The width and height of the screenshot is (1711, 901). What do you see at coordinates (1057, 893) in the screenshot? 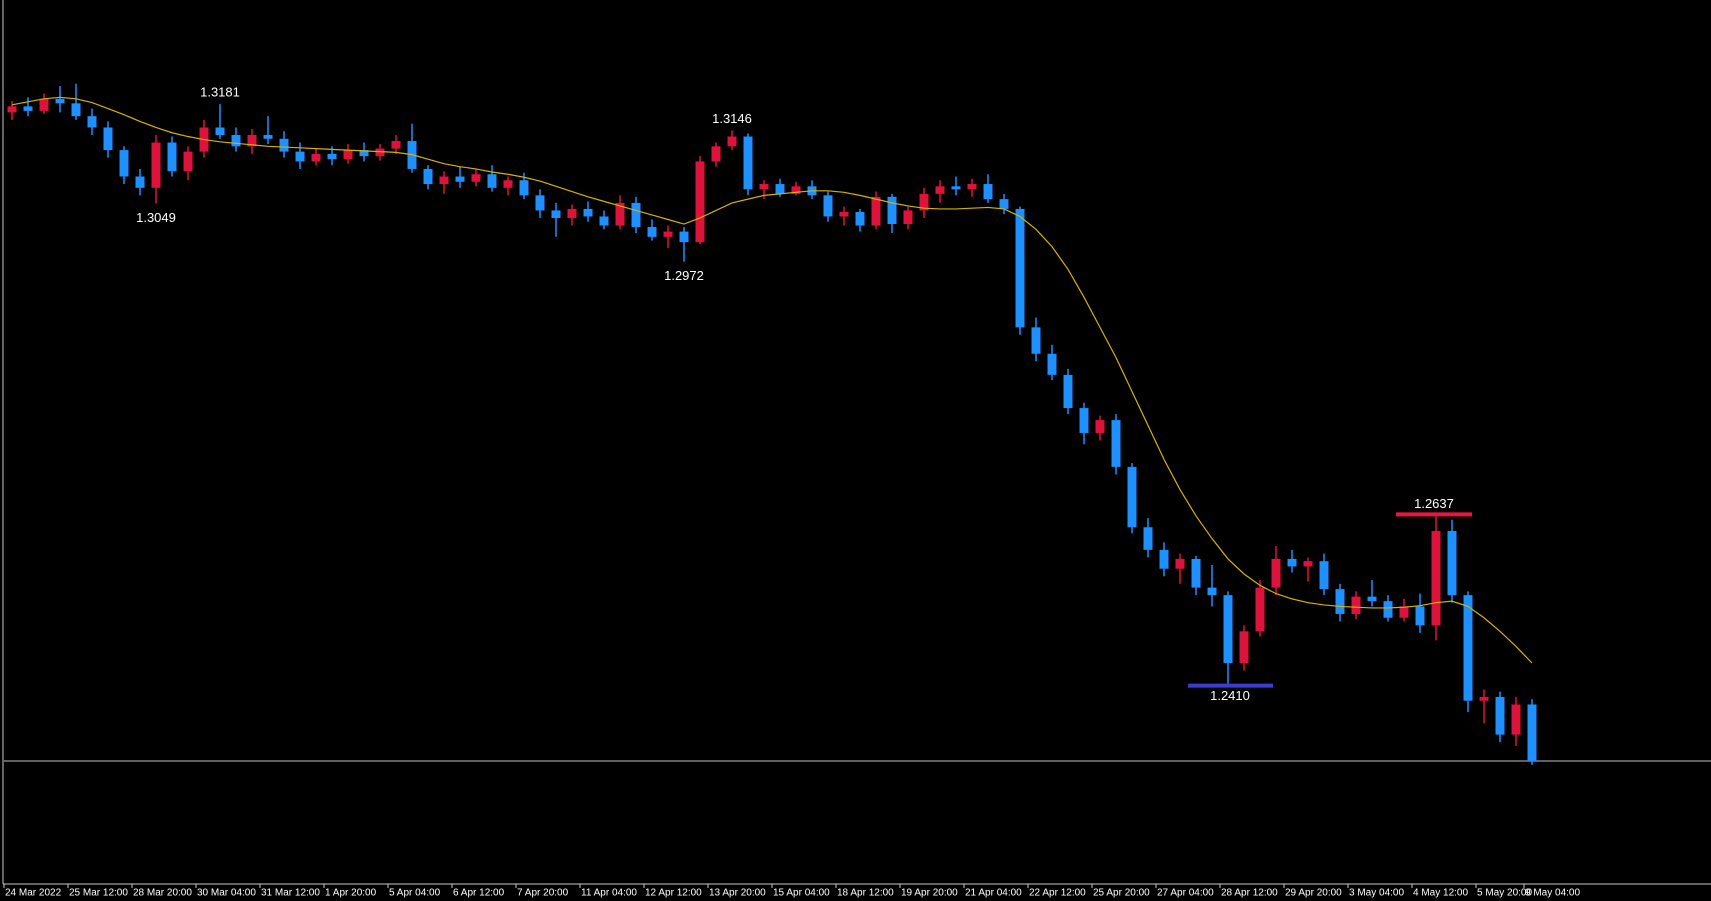
I see `x-tick-label: 22 Apr 12:00` at bounding box center [1057, 893].